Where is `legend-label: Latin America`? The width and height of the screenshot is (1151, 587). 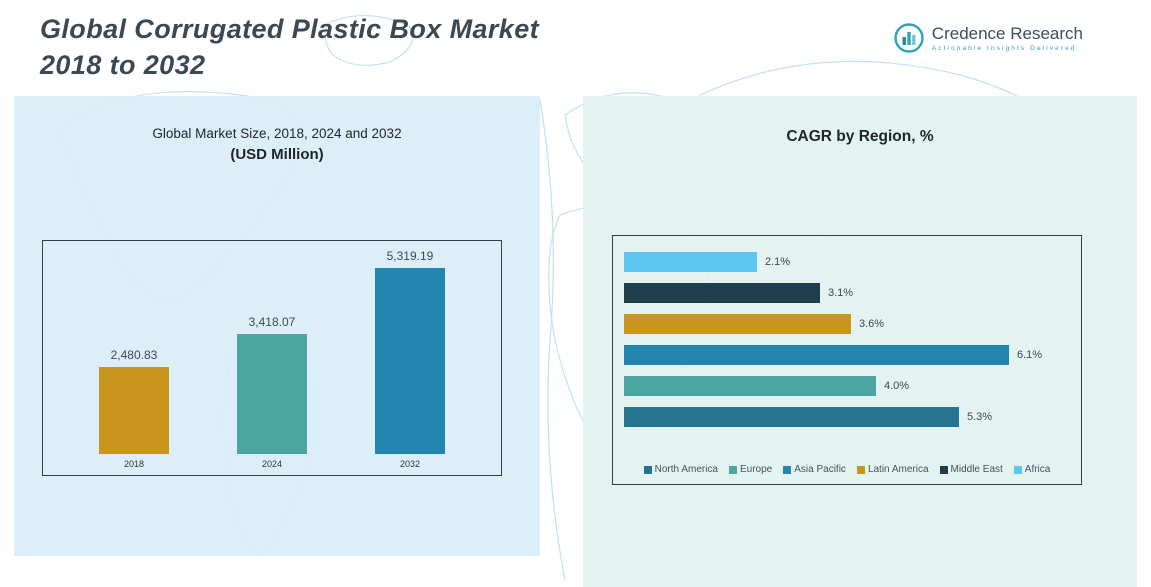 legend-label: Latin America is located at coordinates (898, 469).